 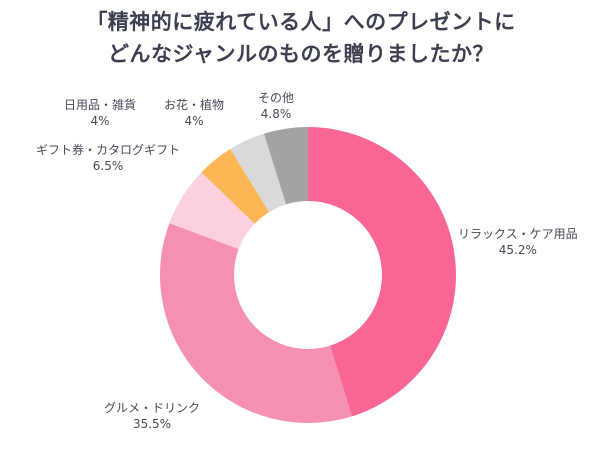 I want to click on label-daily-value: 4%, so click(x=100, y=121).